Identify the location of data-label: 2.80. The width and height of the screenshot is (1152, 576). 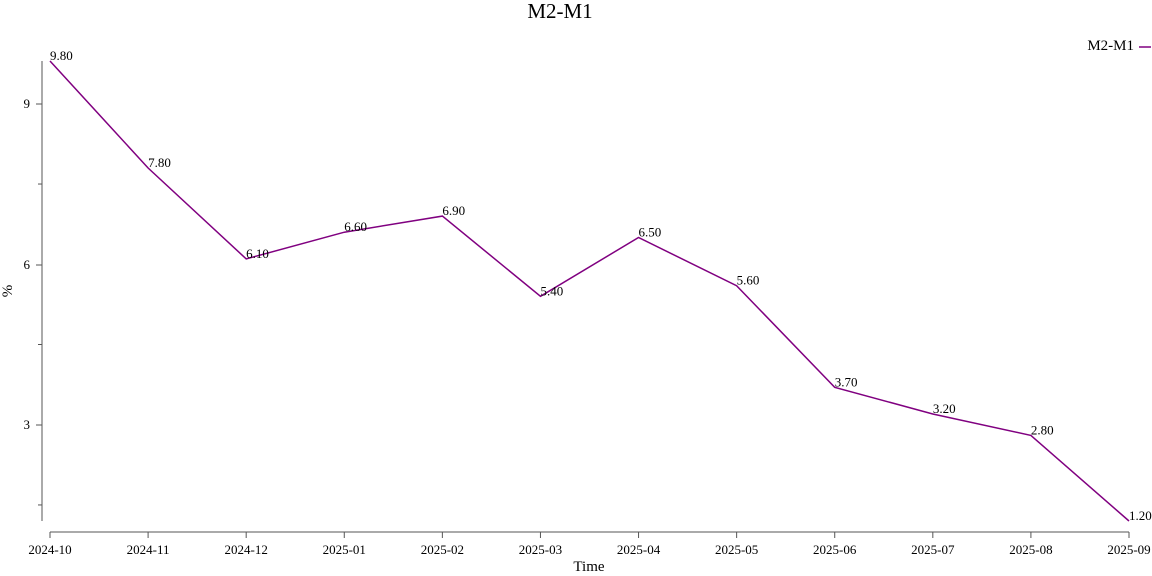
(1042, 429).